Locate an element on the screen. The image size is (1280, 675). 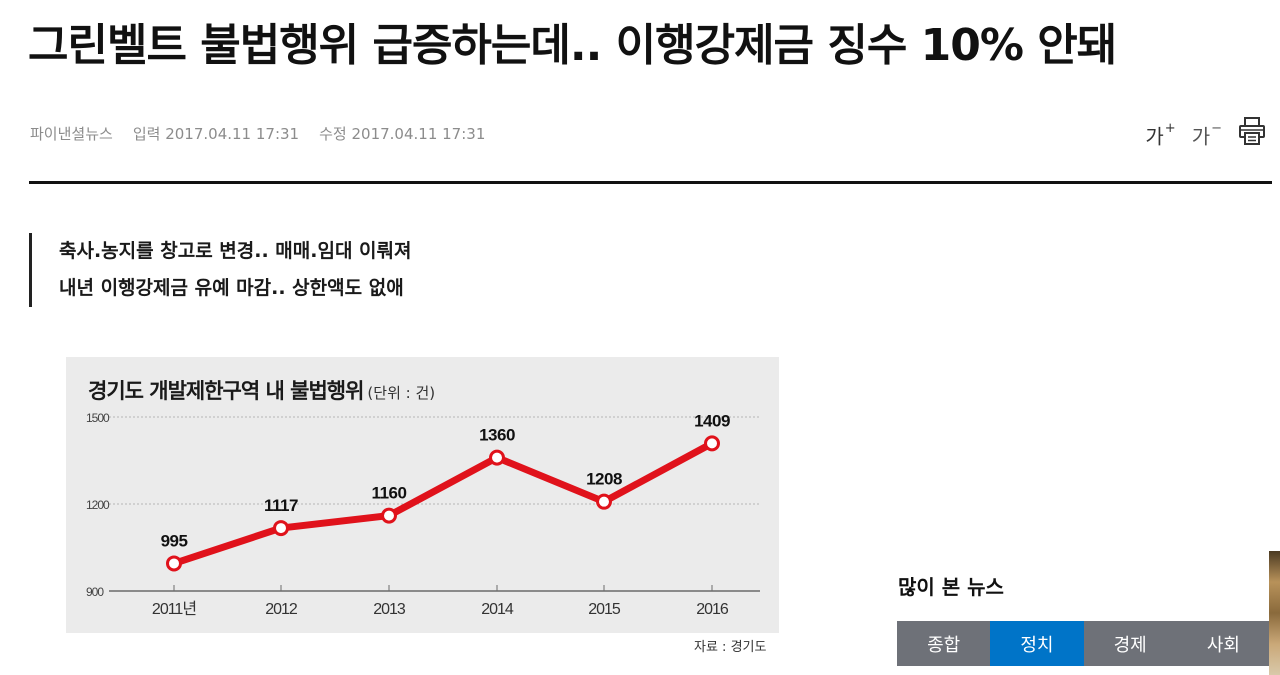
modified-time: 2017.04.11 17:31 is located at coordinates (418, 134).